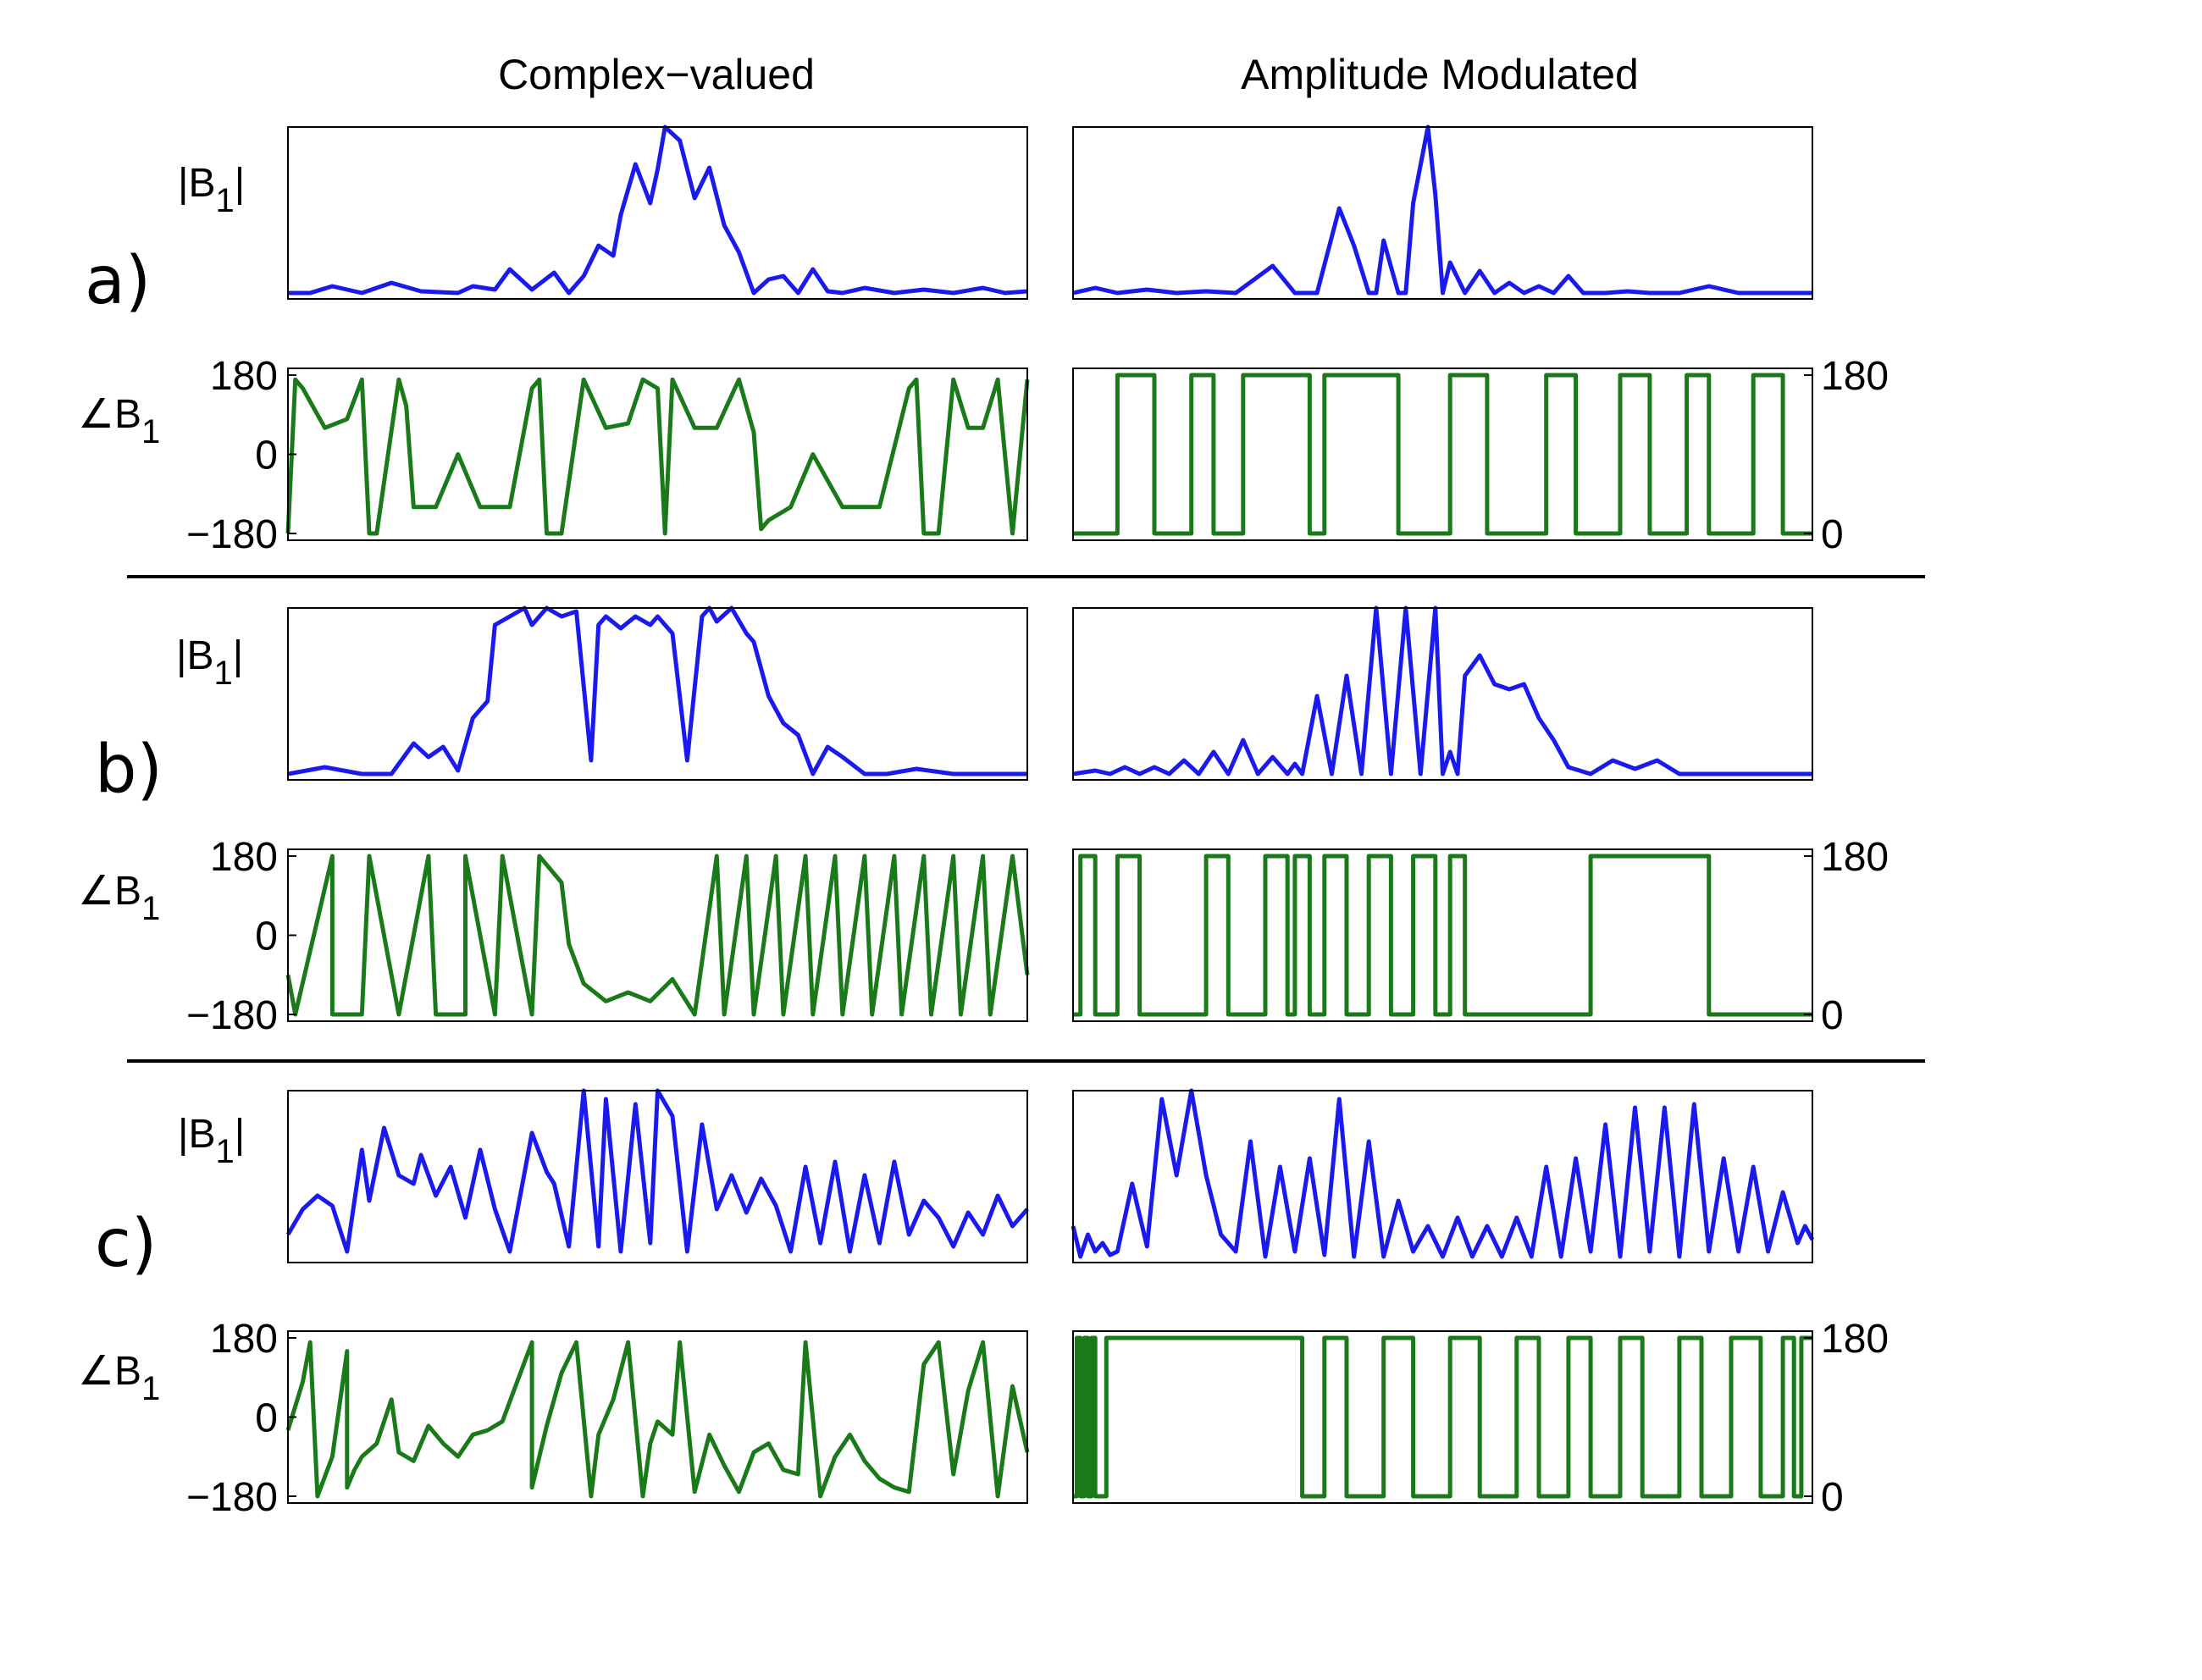  Describe the element at coordinates (1855, 376) in the screenshot. I see `a-phase-am-tick-label: 180` at that location.